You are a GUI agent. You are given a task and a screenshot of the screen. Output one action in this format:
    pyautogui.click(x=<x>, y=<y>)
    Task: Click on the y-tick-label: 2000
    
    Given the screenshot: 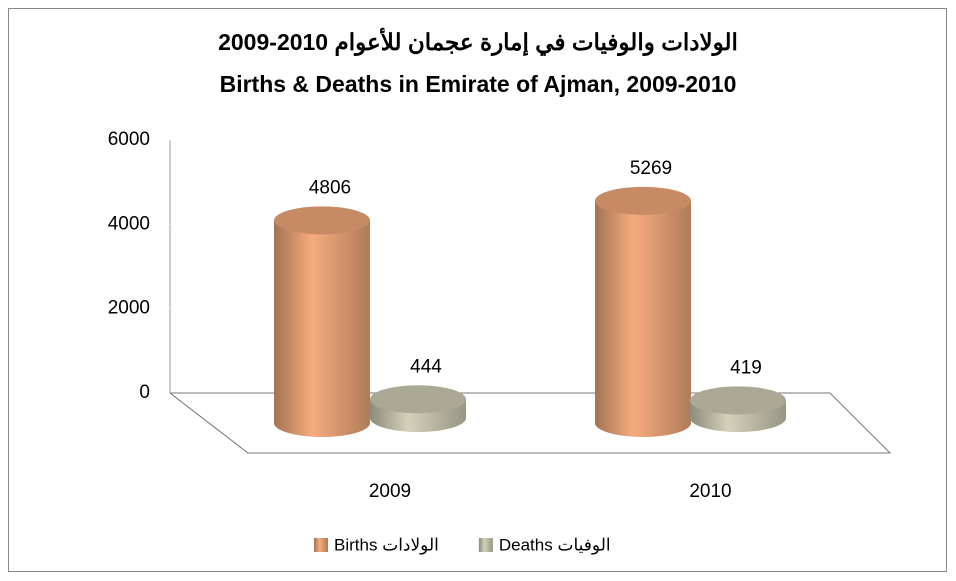 What is the action you would take?
    pyautogui.click(x=129, y=308)
    